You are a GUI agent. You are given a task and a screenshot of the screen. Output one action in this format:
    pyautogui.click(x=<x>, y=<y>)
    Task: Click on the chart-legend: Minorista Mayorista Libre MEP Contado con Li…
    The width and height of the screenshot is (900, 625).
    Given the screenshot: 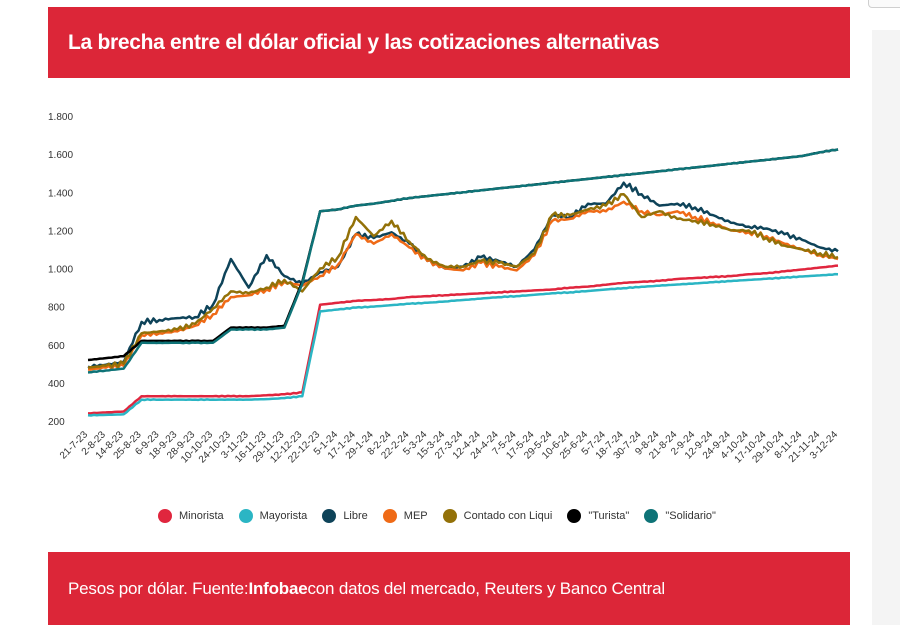 What is the action you would take?
    pyautogui.click(x=441, y=516)
    